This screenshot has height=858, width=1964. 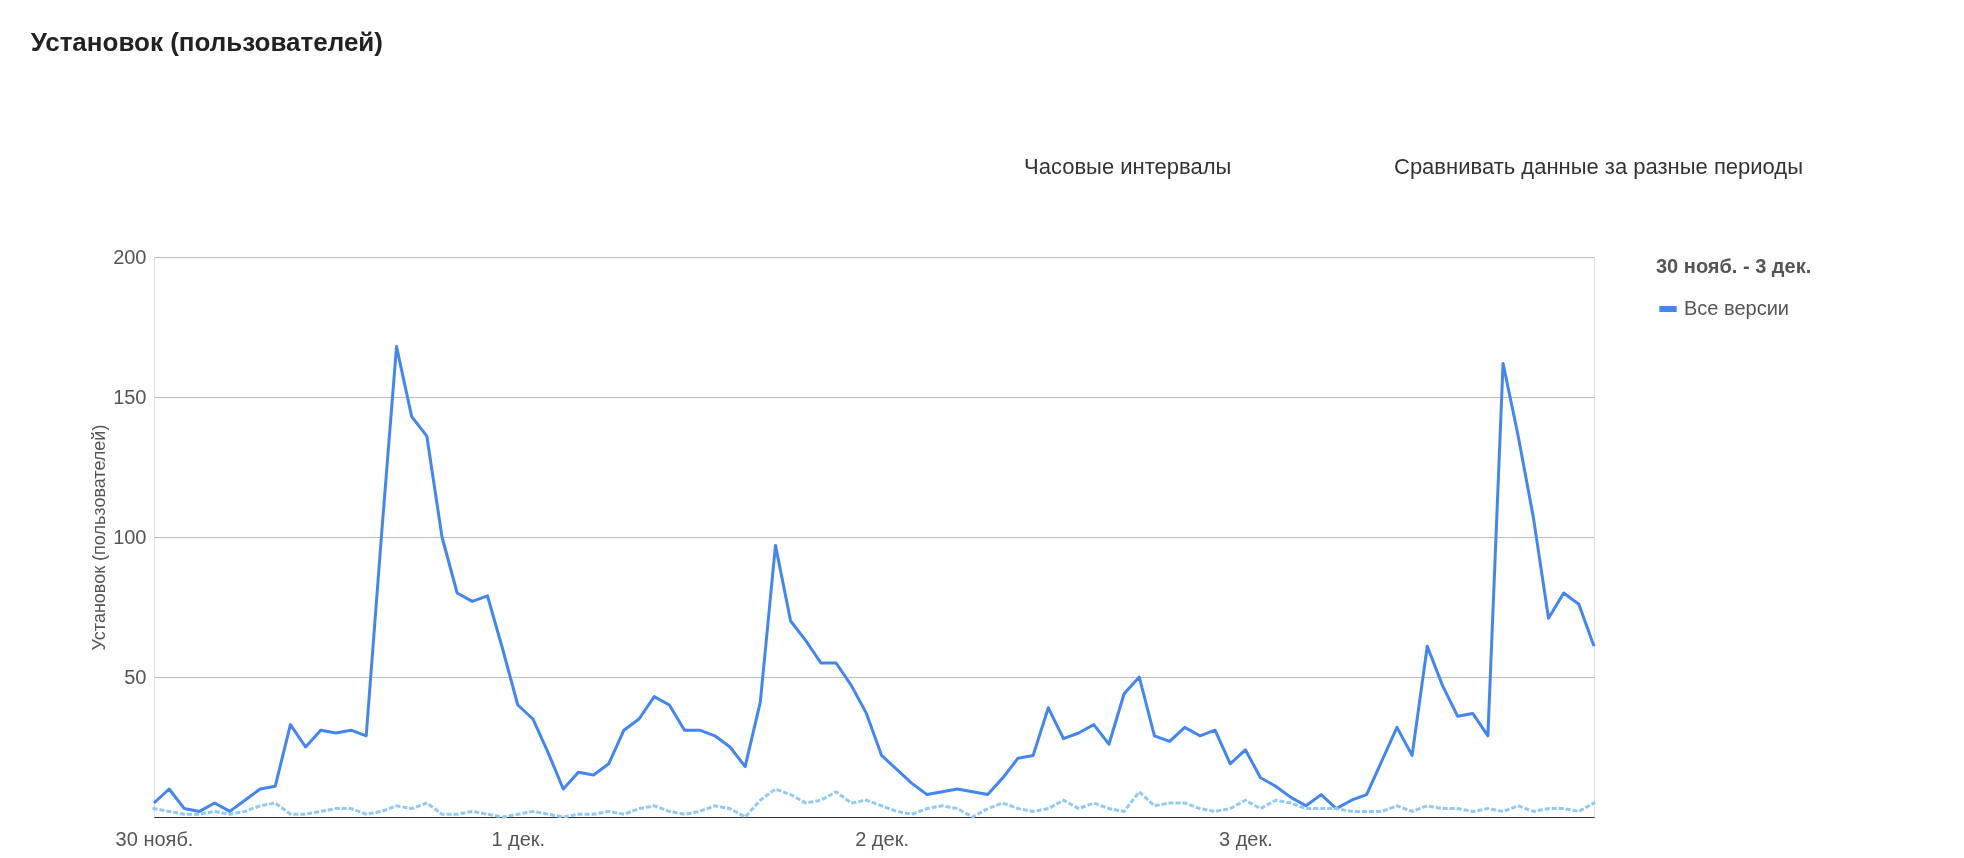 What do you see at coordinates (874, 803) in the screenshot?
I see `line-series` at bounding box center [874, 803].